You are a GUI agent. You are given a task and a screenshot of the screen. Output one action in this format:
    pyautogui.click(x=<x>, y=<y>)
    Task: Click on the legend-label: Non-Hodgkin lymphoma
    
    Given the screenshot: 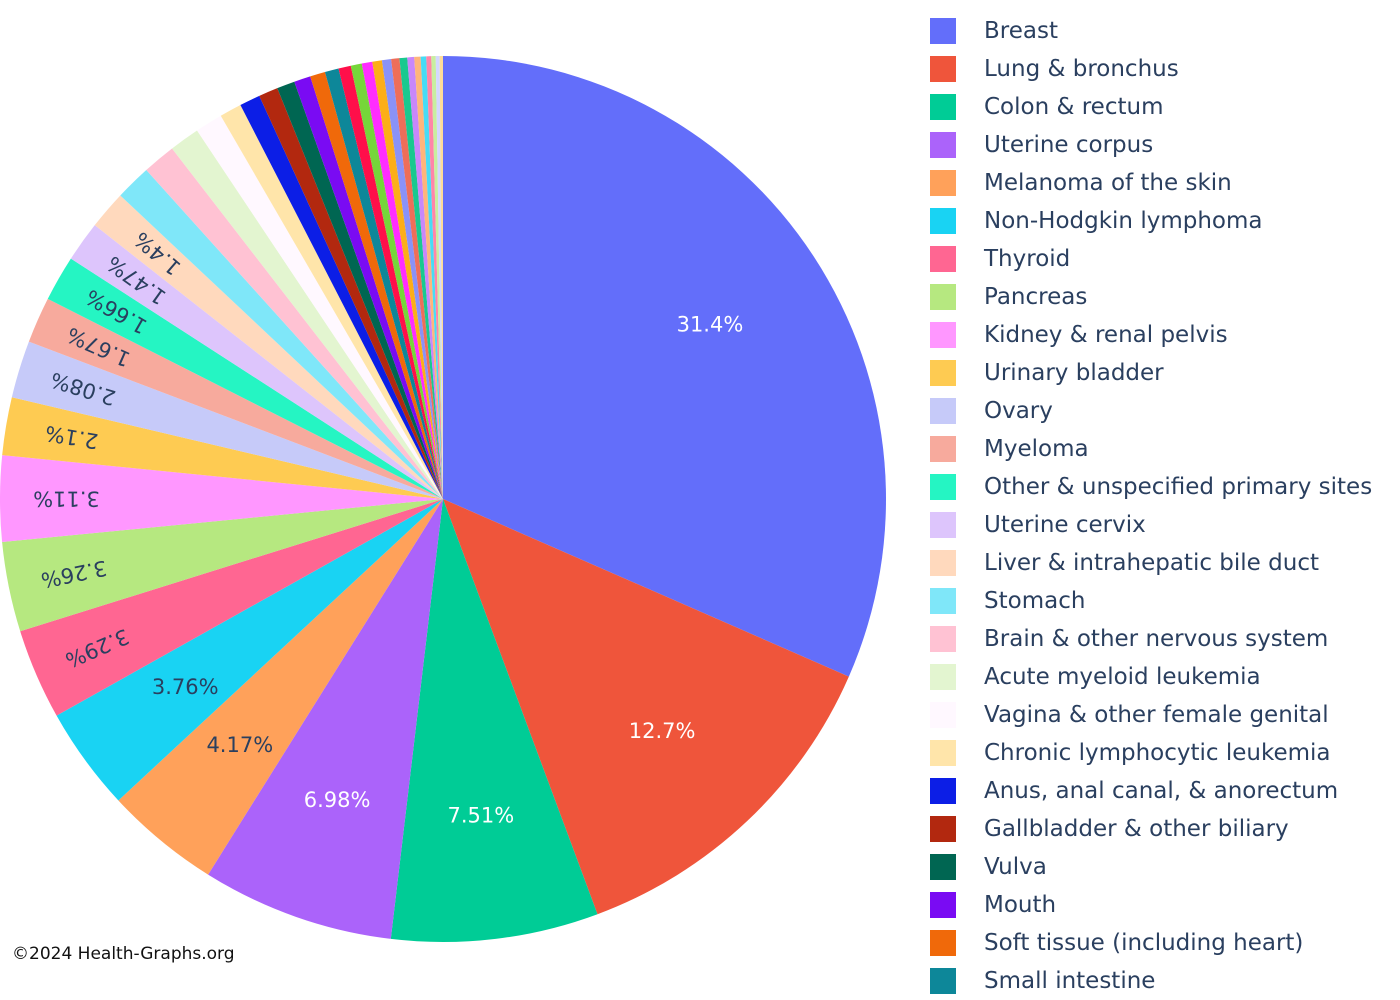 What is the action you would take?
    pyautogui.click(x=1123, y=221)
    